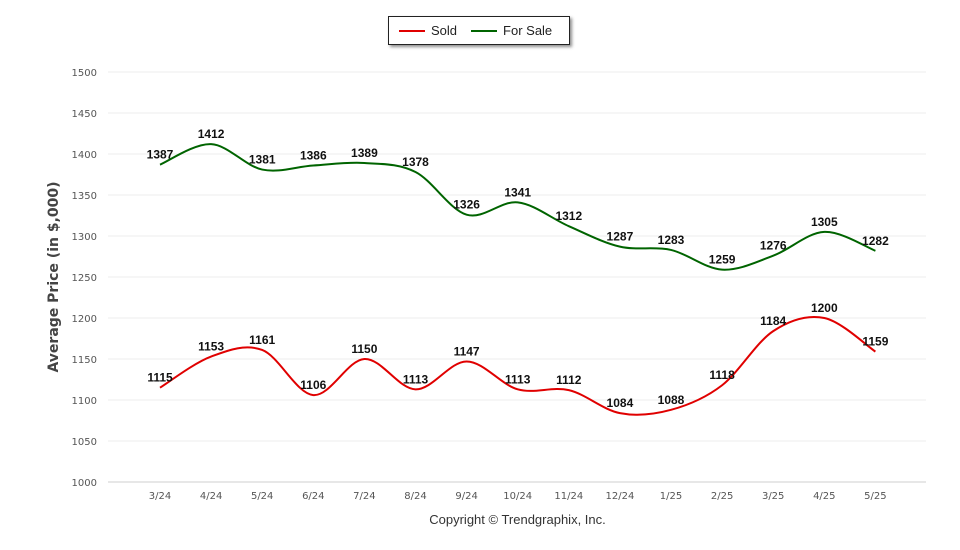 The height and width of the screenshot is (550, 960). I want to click on data-label: 1115, so click(160, 378).